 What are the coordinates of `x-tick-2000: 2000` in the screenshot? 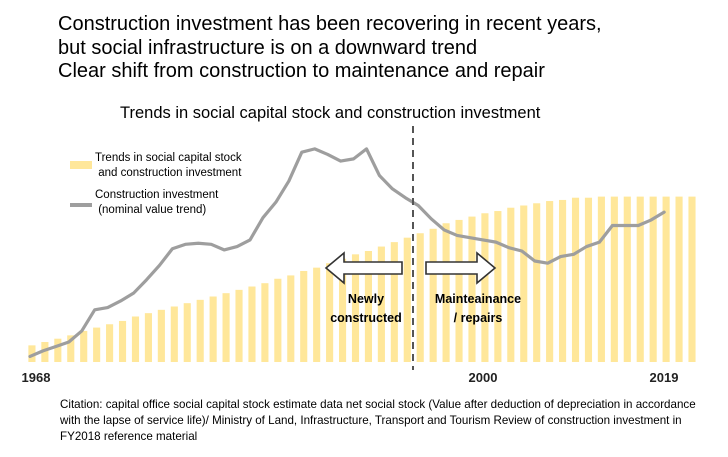 It's located at (483, 377).